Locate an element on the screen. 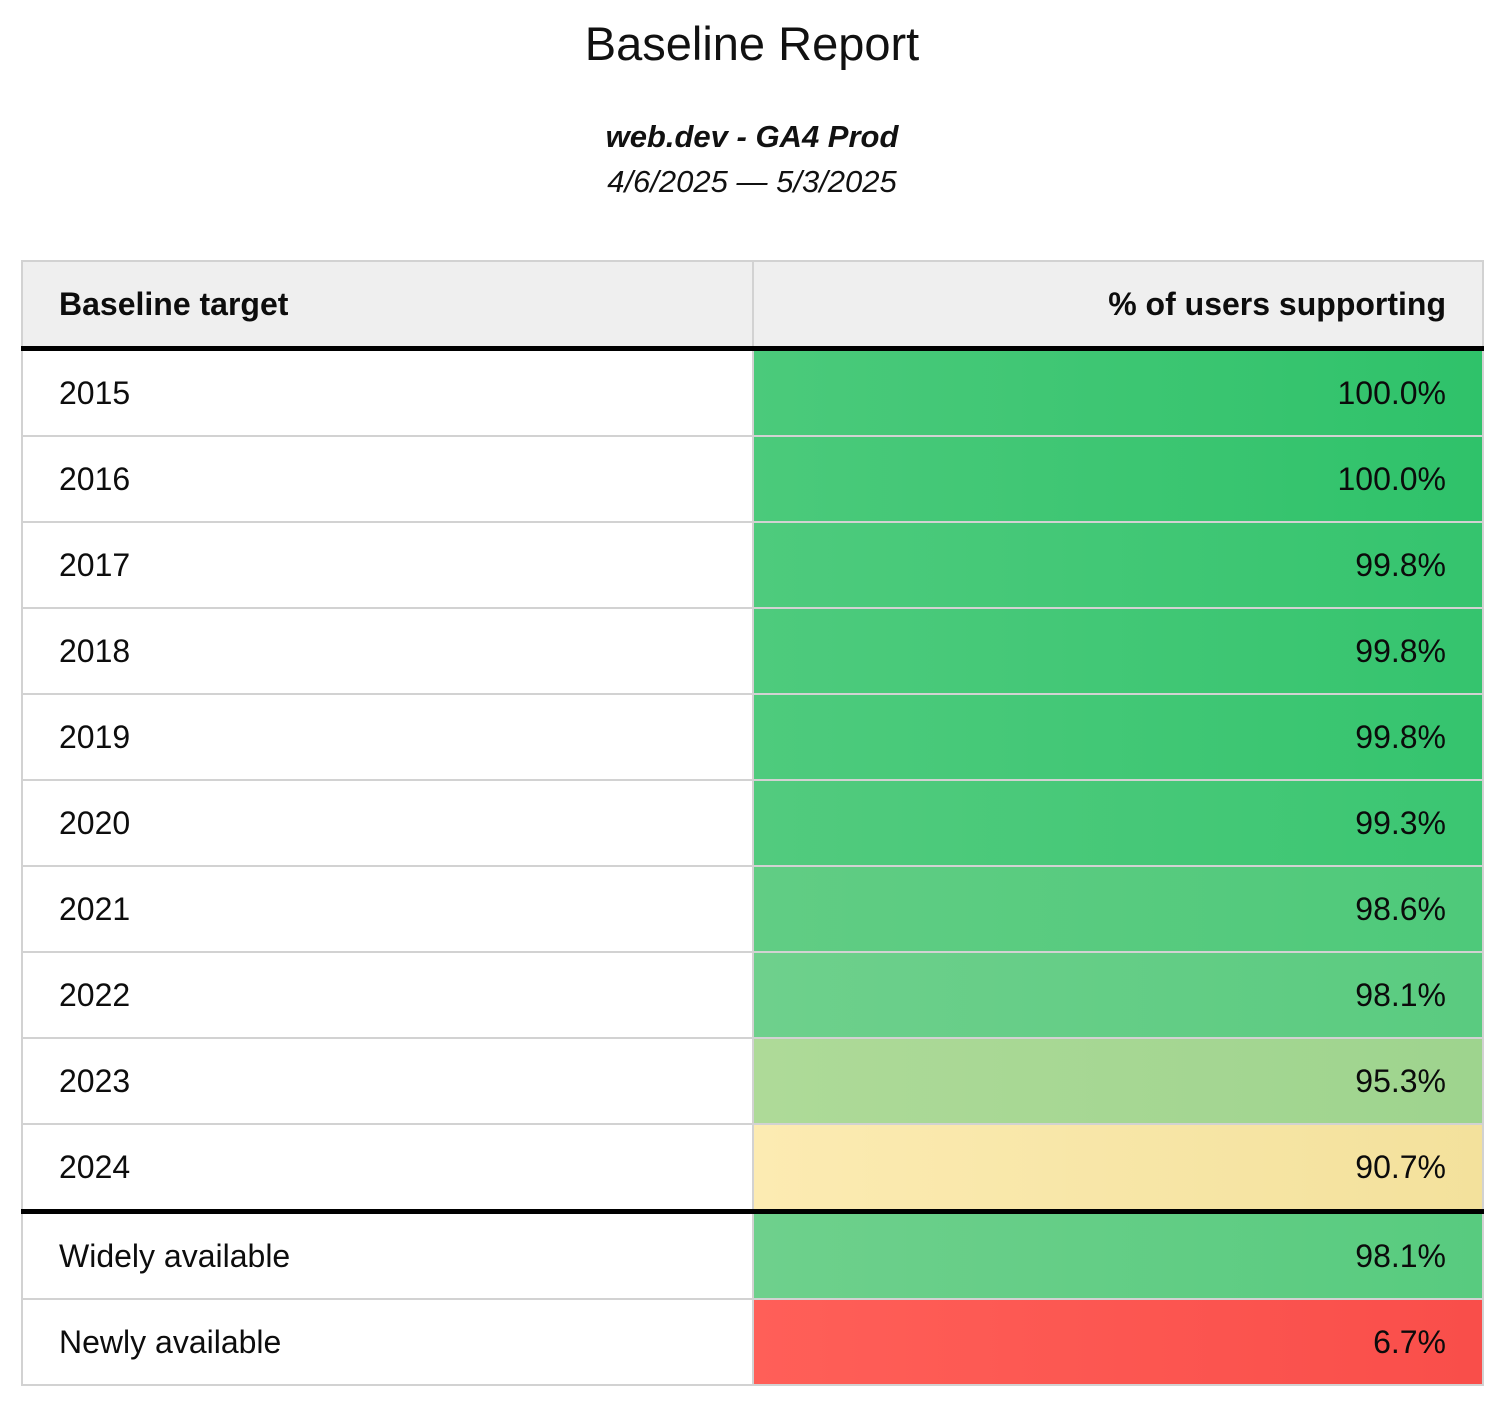 The width and height of the screenshot is (1504, 1426). baseline-target-cell: 2022 is located at coordinates (387, 995).